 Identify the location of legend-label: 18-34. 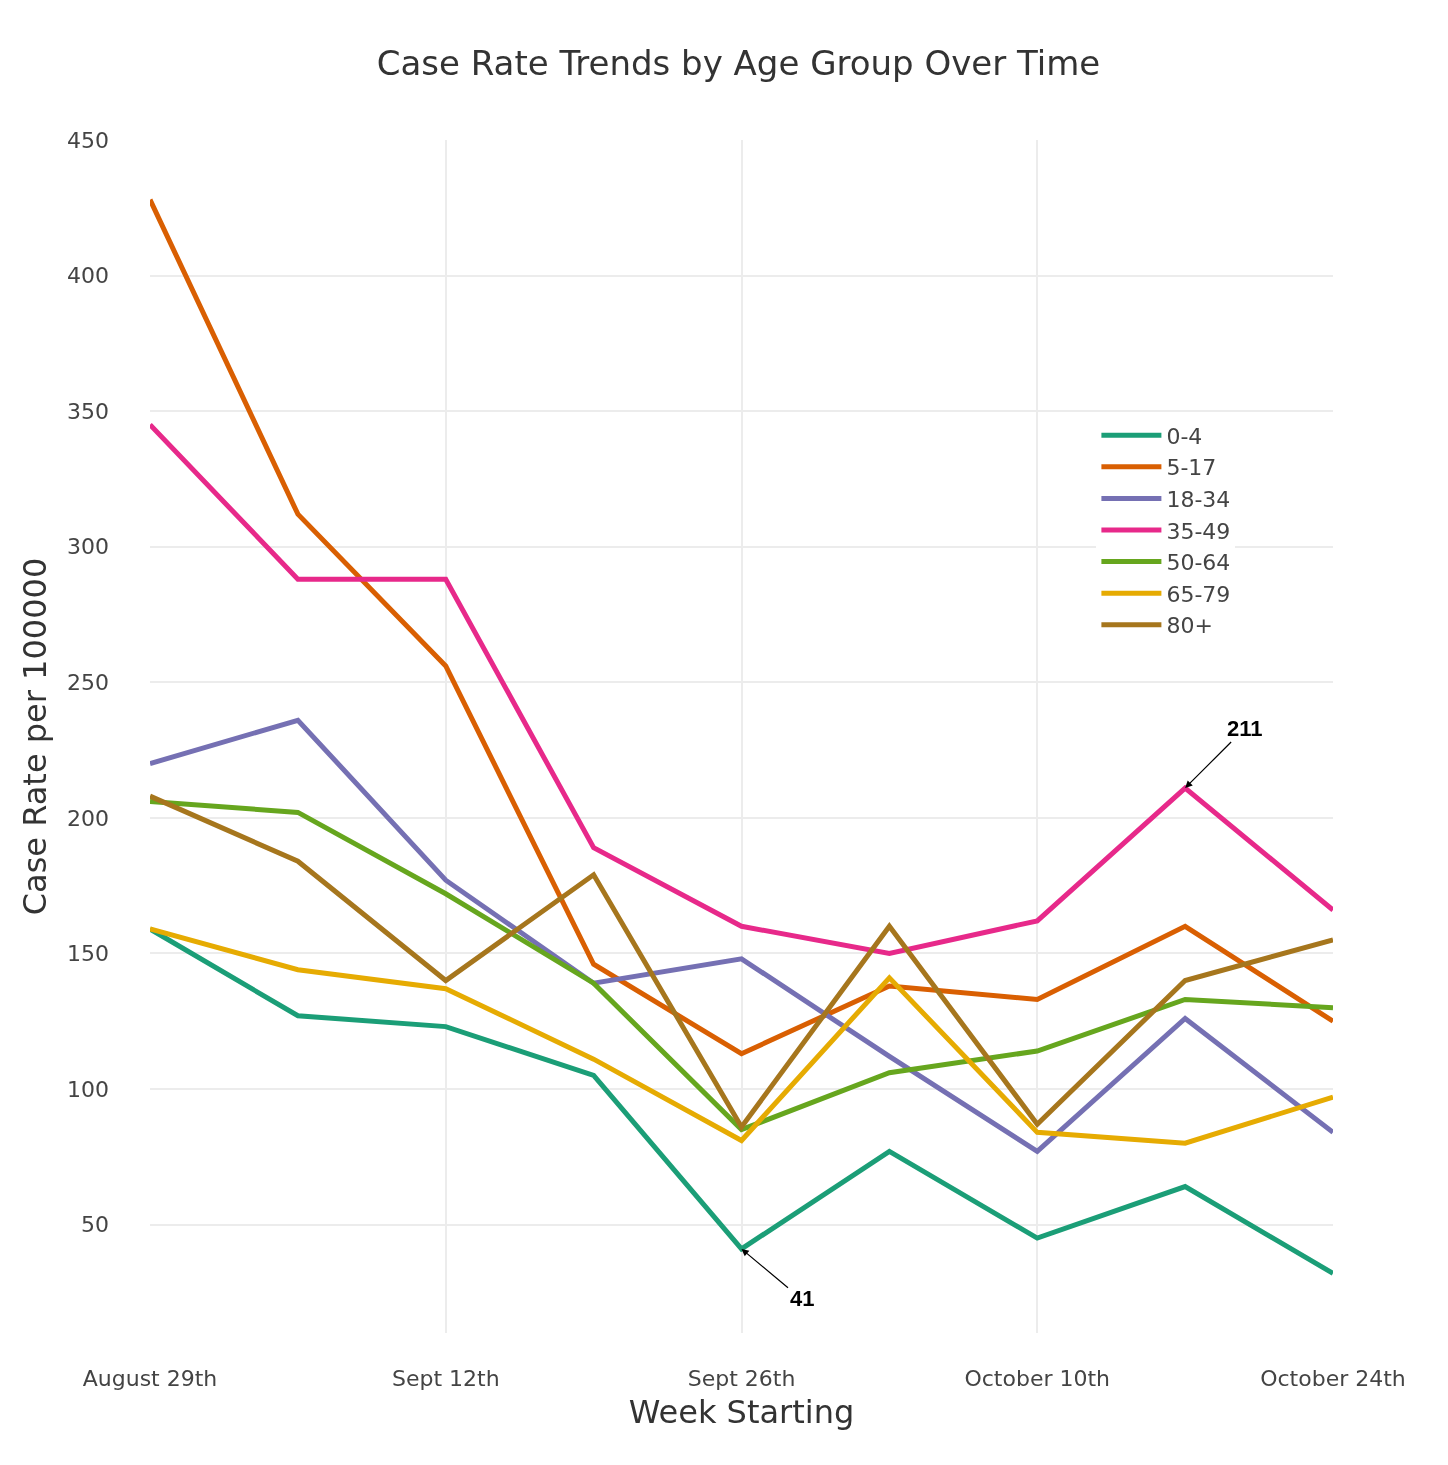
(1198, 499).